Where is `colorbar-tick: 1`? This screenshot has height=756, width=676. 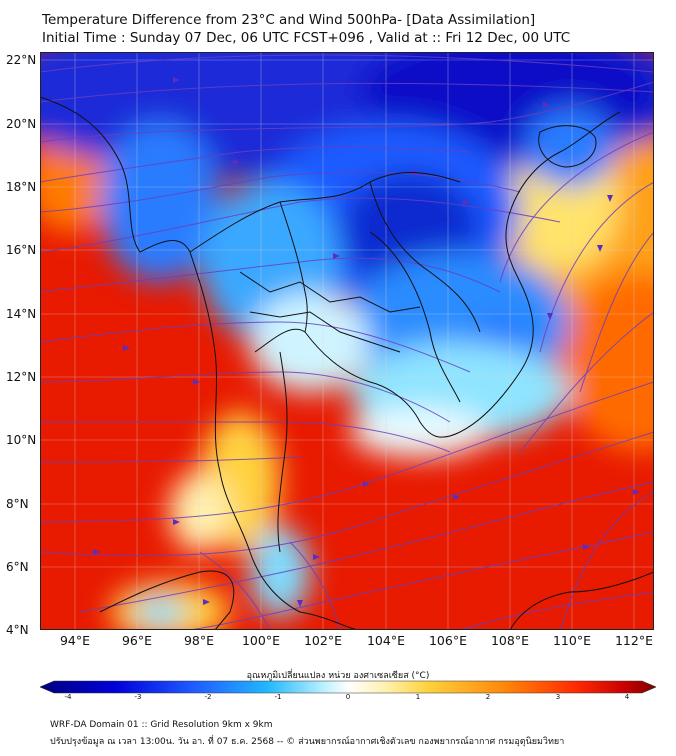 colorbar-tick: 1 is located at coordinates (418, 697).